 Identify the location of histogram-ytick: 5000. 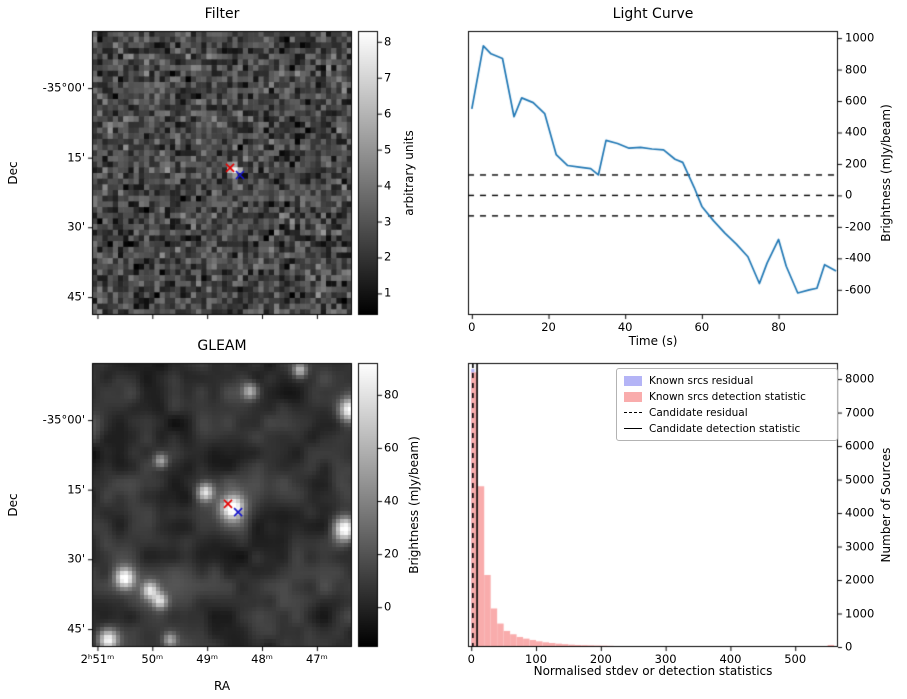
(860, 478).